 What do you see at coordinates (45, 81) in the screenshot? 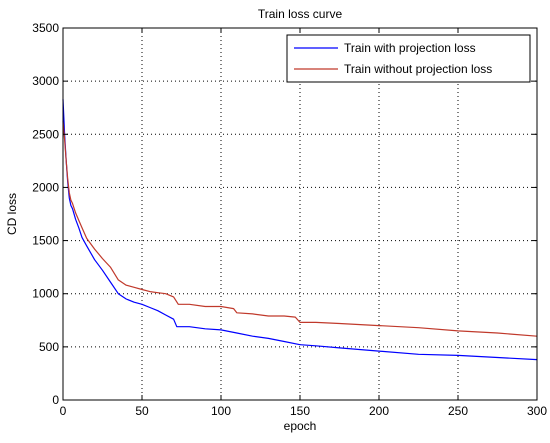
I see `y-tick-label: 3000` at bounding box center [45, 81].